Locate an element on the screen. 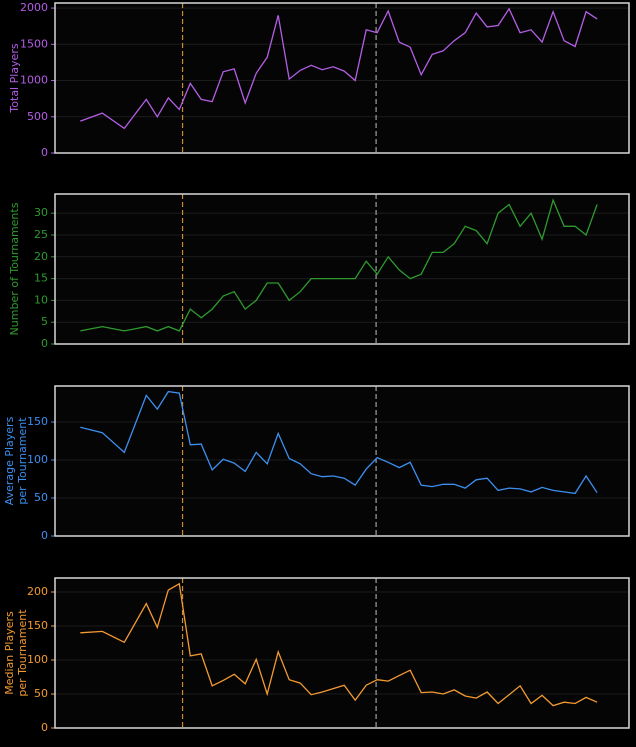 This screenshot has height=747, width=636. y-tick-label: 2000 is located at coordinates (34, 7).